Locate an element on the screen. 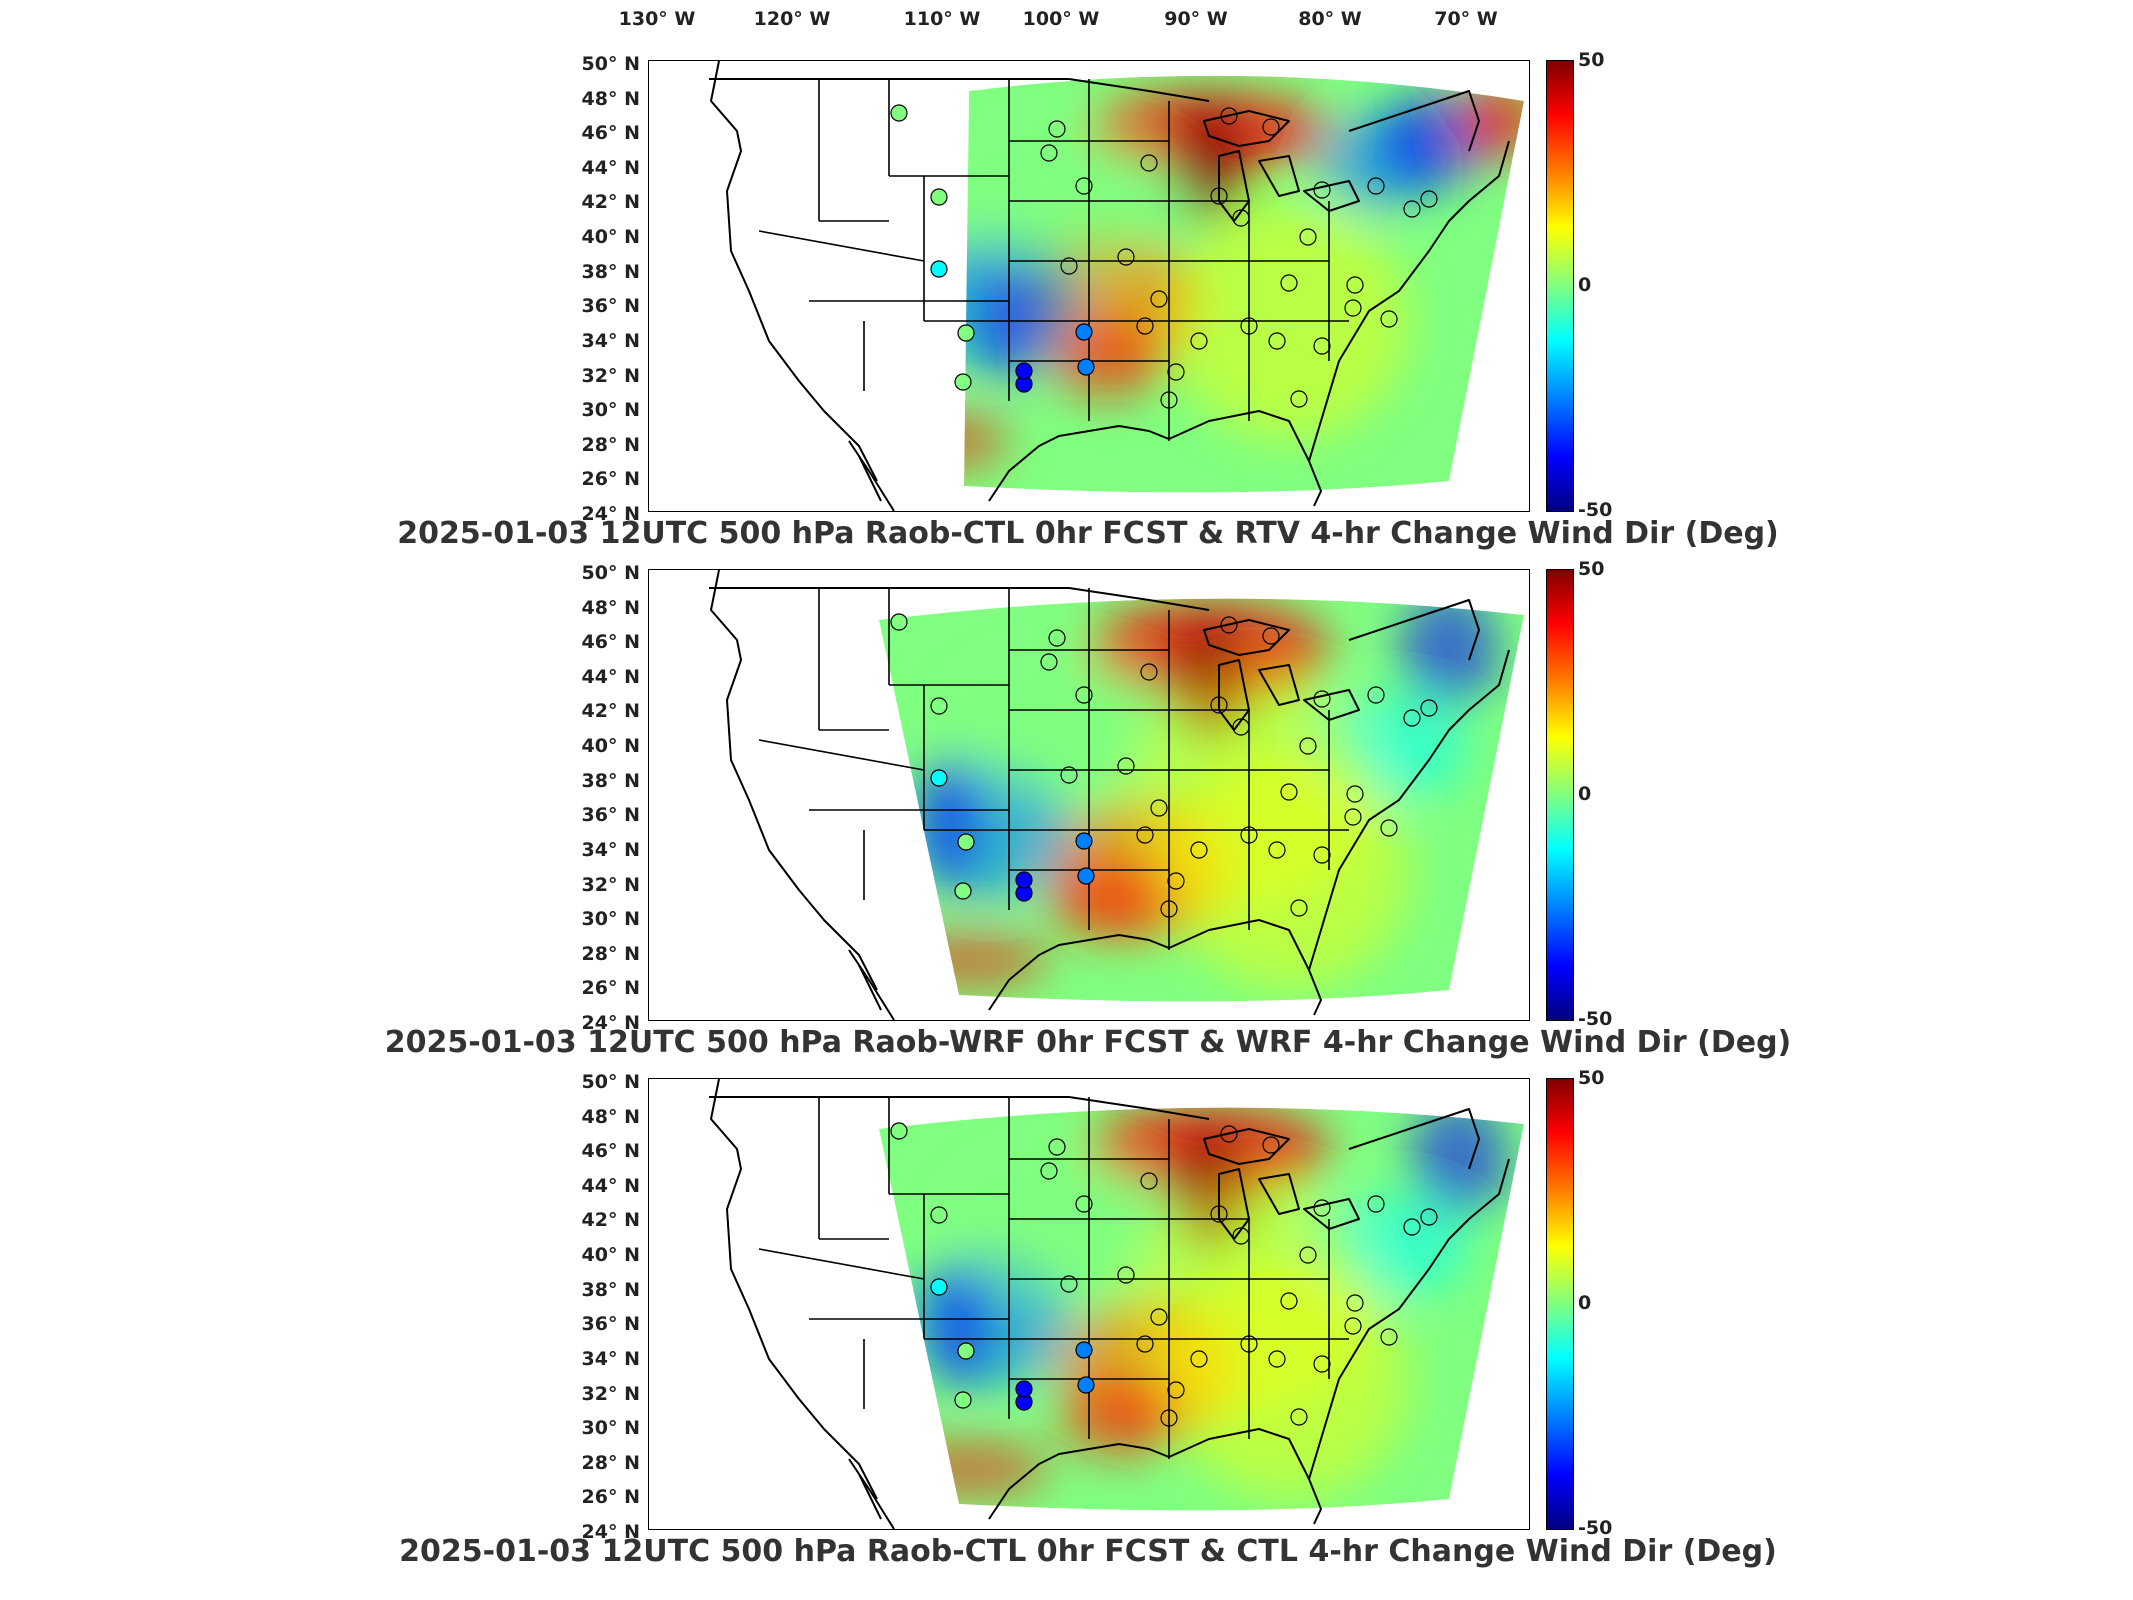 The width and height of the screenshot is (2133, 1600). latitude-tick-label: 32° N is located at coordinates (610, 375).